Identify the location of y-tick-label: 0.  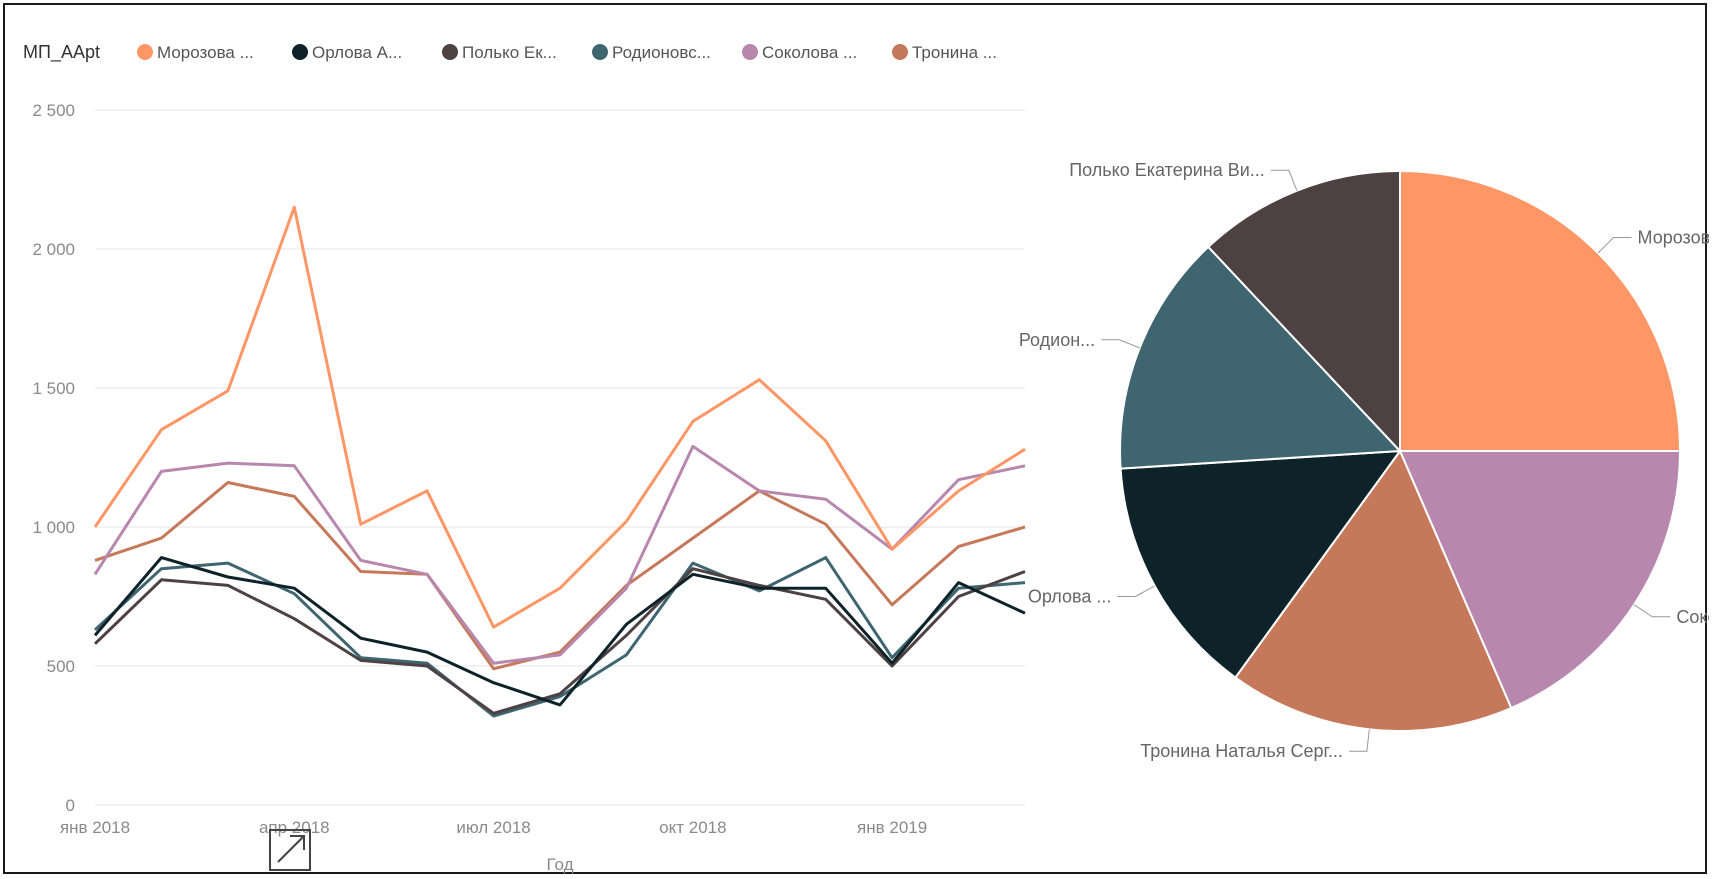
(70, 805).